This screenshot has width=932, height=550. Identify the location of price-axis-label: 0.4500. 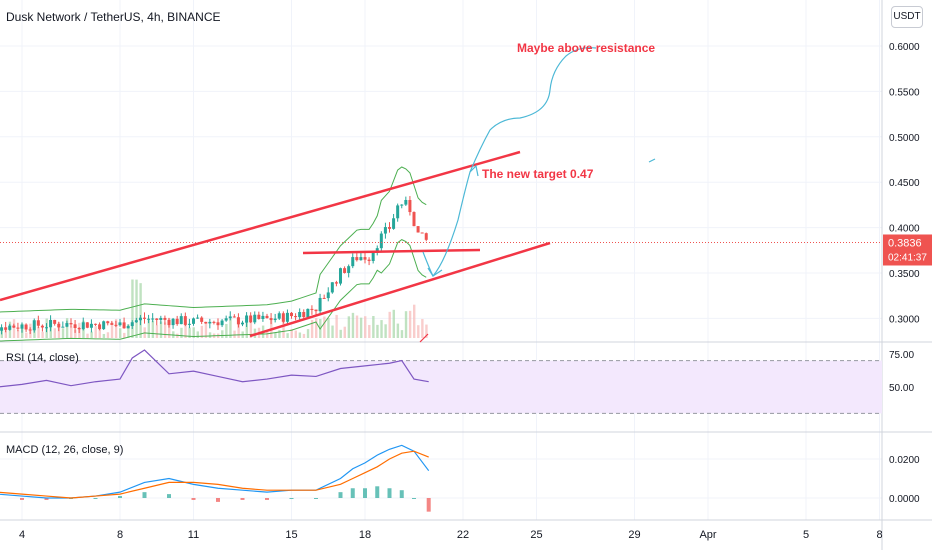
(904, 183).